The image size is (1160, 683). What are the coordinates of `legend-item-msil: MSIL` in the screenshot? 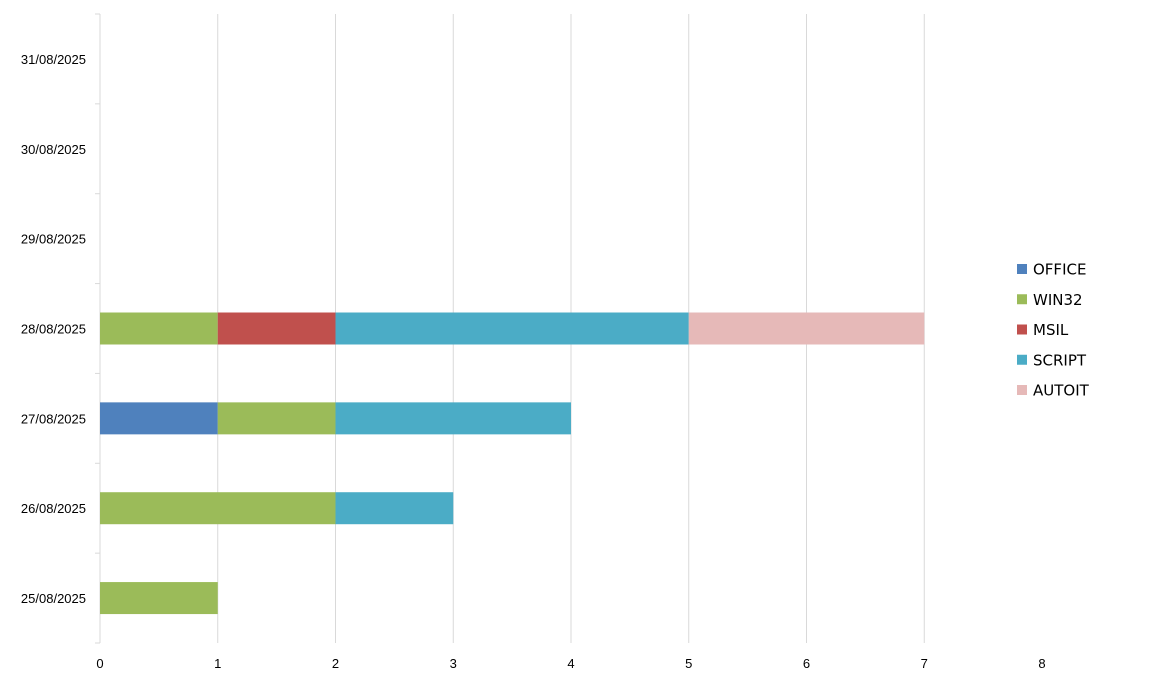 It's located at (1043, 330).